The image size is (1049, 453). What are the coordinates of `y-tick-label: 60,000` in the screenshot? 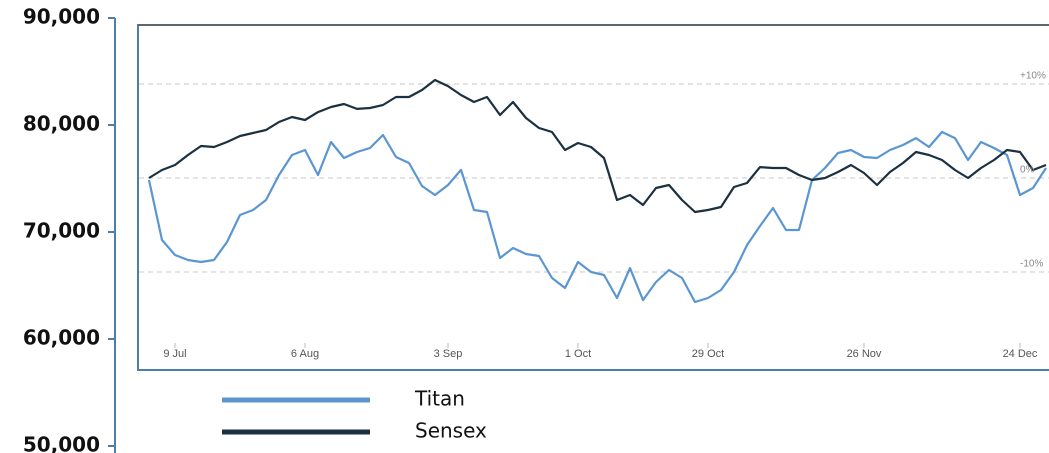 It's located at (61, 338).